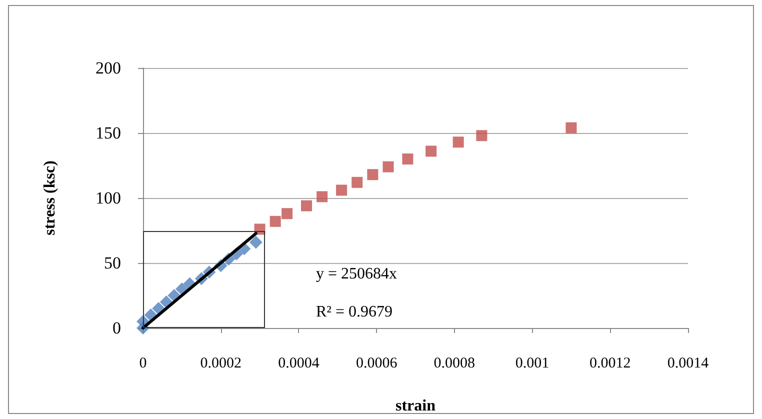 This screenshot has height=419, width=762. What do you see at coordinates (221, 364) in the screenshot?
I see `x-tick-label: 0.0002` at bounding box center [221, 364].